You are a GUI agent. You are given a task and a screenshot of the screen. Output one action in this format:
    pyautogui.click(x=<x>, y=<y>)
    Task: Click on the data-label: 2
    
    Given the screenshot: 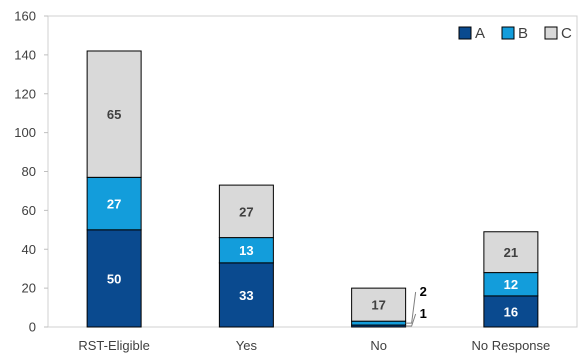 What is the action you would take?
    pyautogui.click(x=423, y=291)
    